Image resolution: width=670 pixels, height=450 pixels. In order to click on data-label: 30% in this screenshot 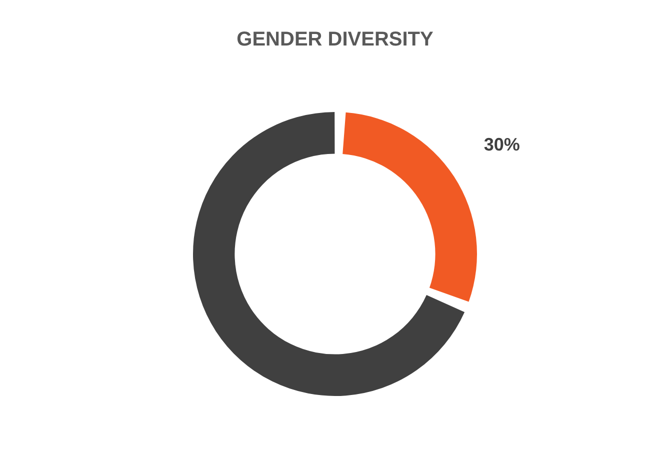, I will do `click(502, 144)`.